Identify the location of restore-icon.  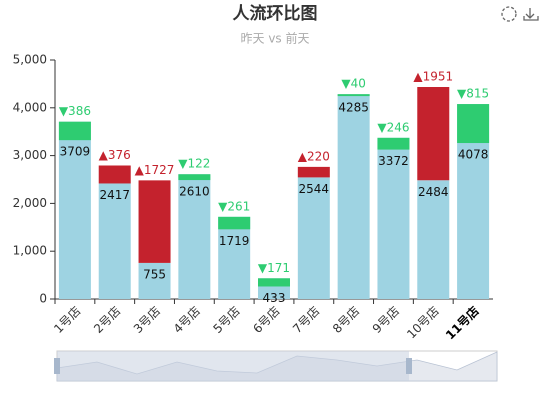
(509, 14).